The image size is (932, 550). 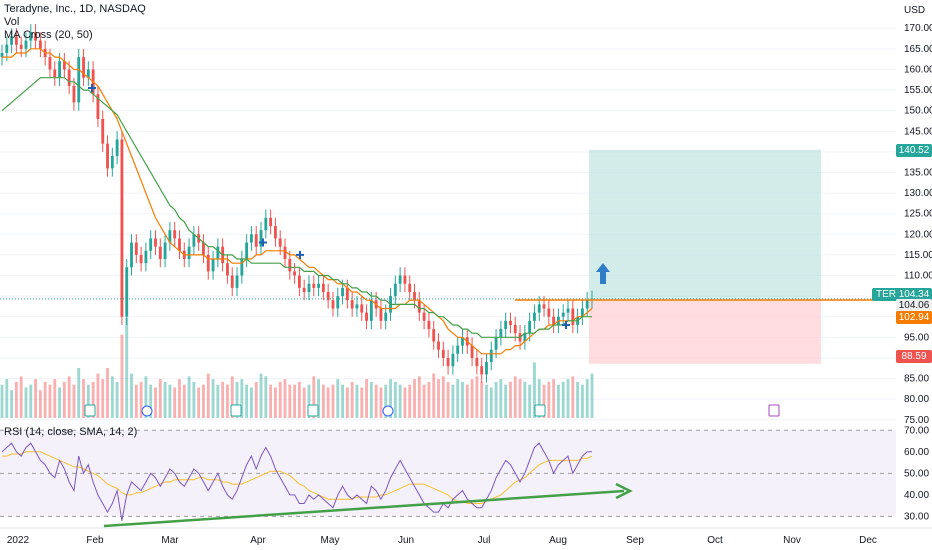 What do you see at coordinates (258, 540) in the screenshot?
I see `time-axis-label: Apr` at bounding box center [258, 540].